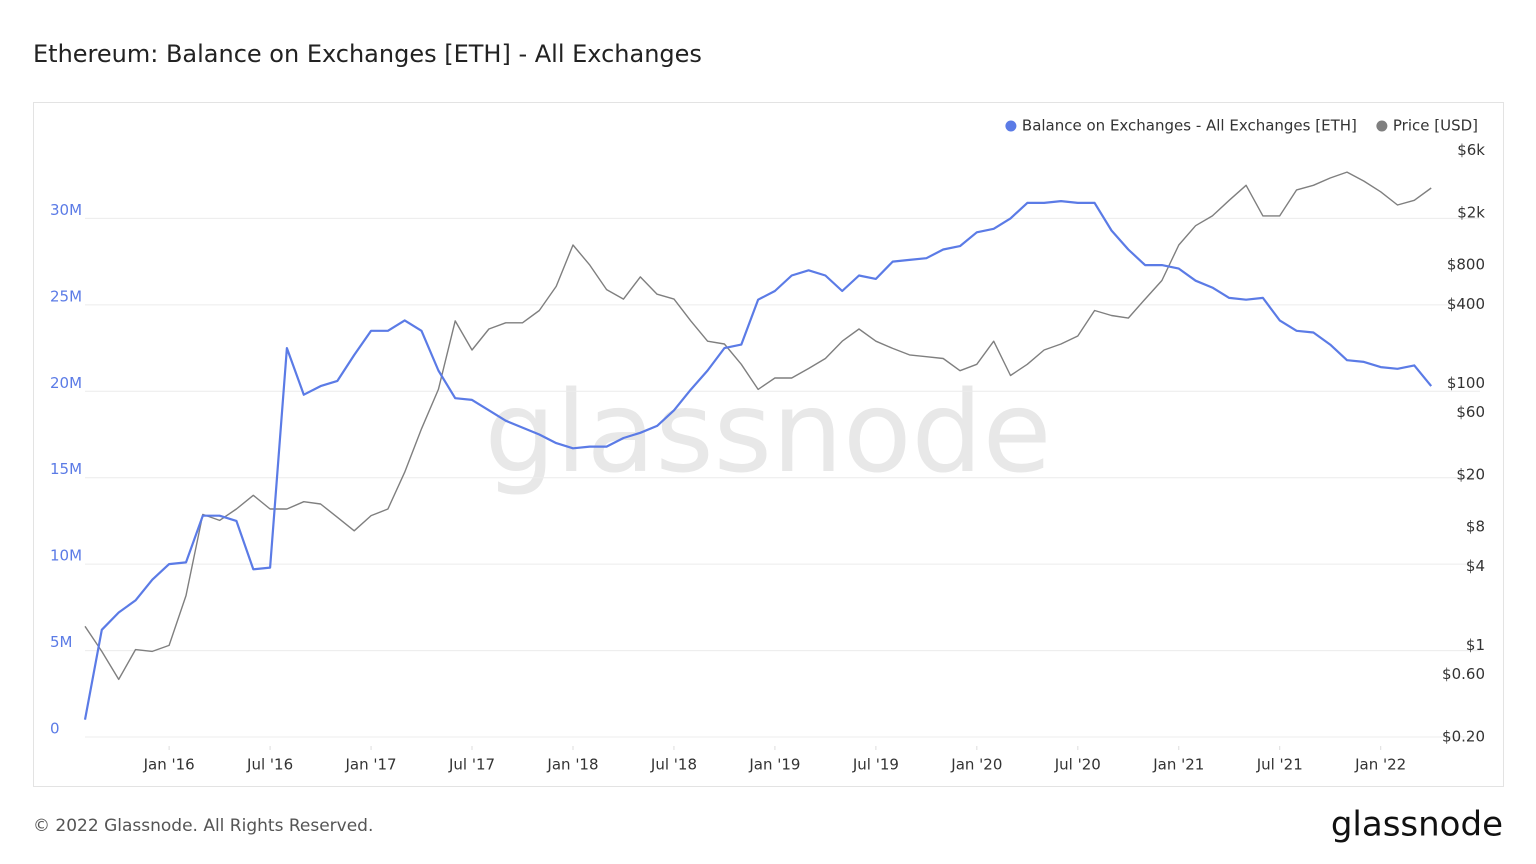  What do you see at coordinates (875, 765) in the screenshot?
I see `x-tick-label: Jul '19` at bounding box center [875, 765].